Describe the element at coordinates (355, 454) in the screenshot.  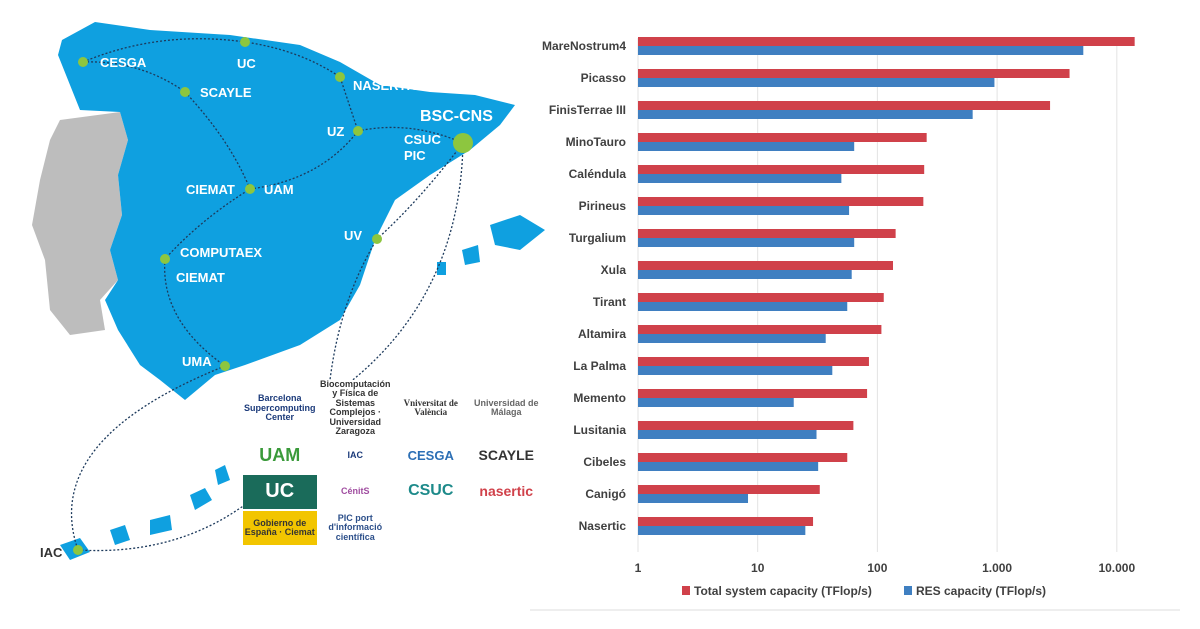
I see `logo-iac: IAC` at that location.